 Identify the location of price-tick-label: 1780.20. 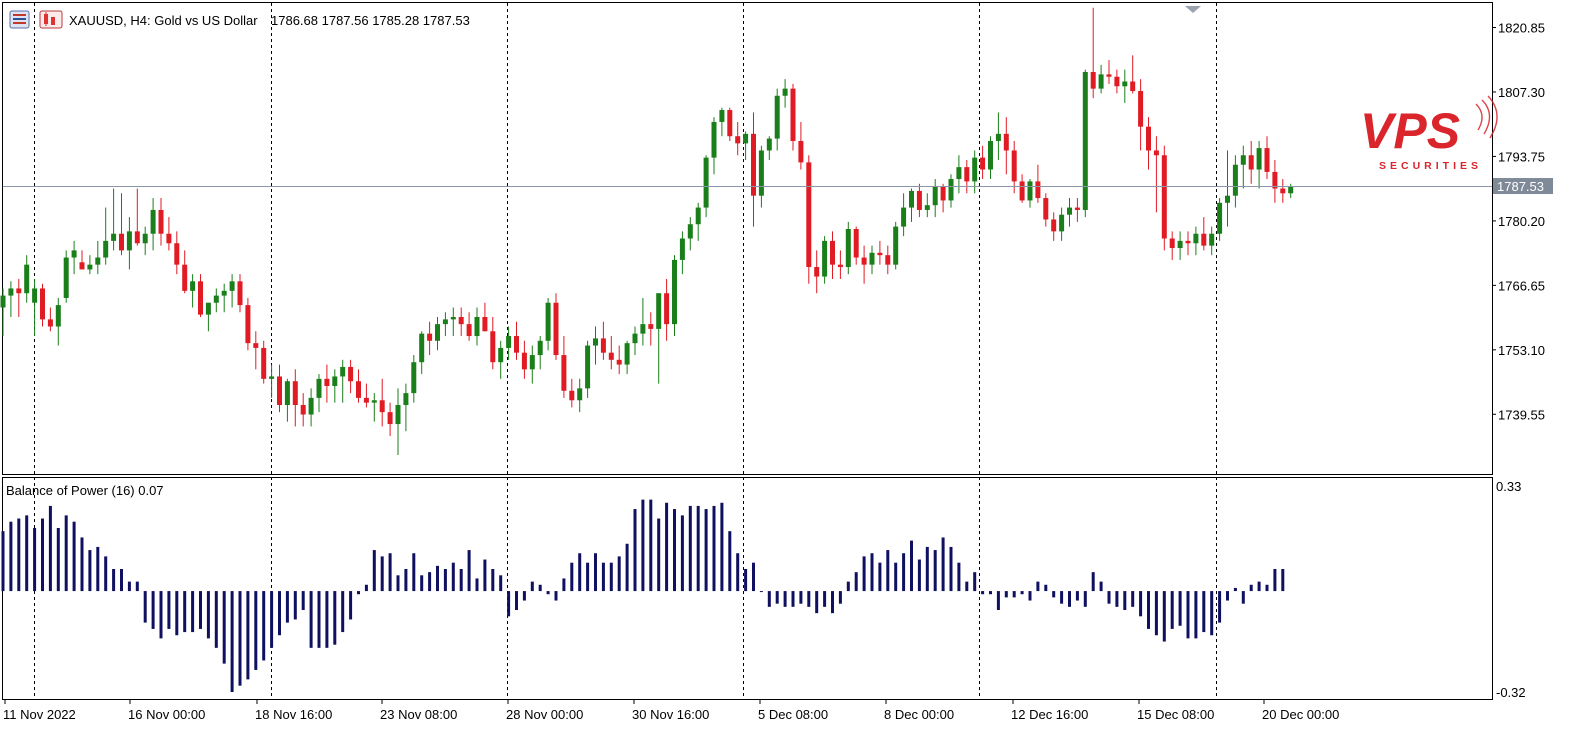
(1521, 221).